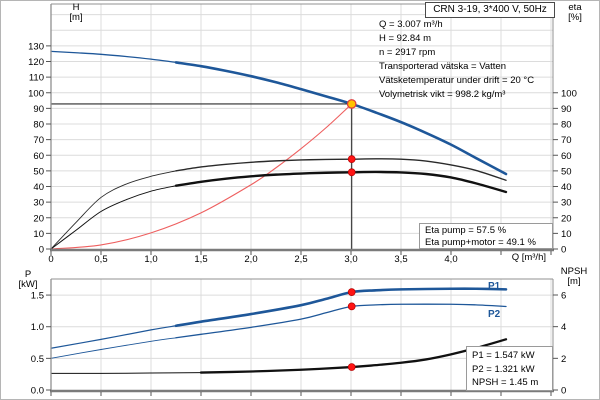 This screenshot has height=400, width=600. Describe the element at coordinates (566, 140) in the screenshot. I see `right-tick-label: 70` at that location.